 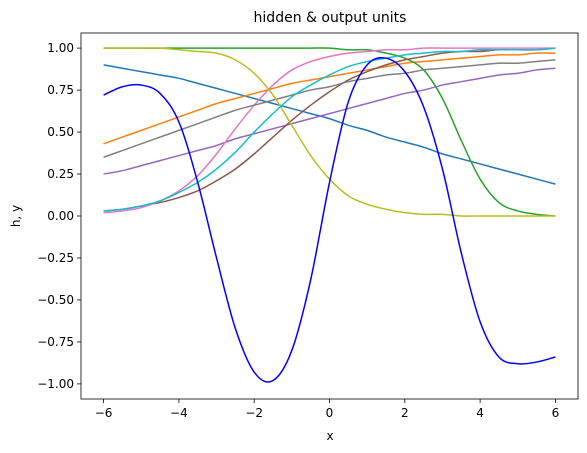 What do you see at coordinates (60, 174) in the screenshot?
I see `y-tick-label: 0.25` at bounding box center [60, 174].